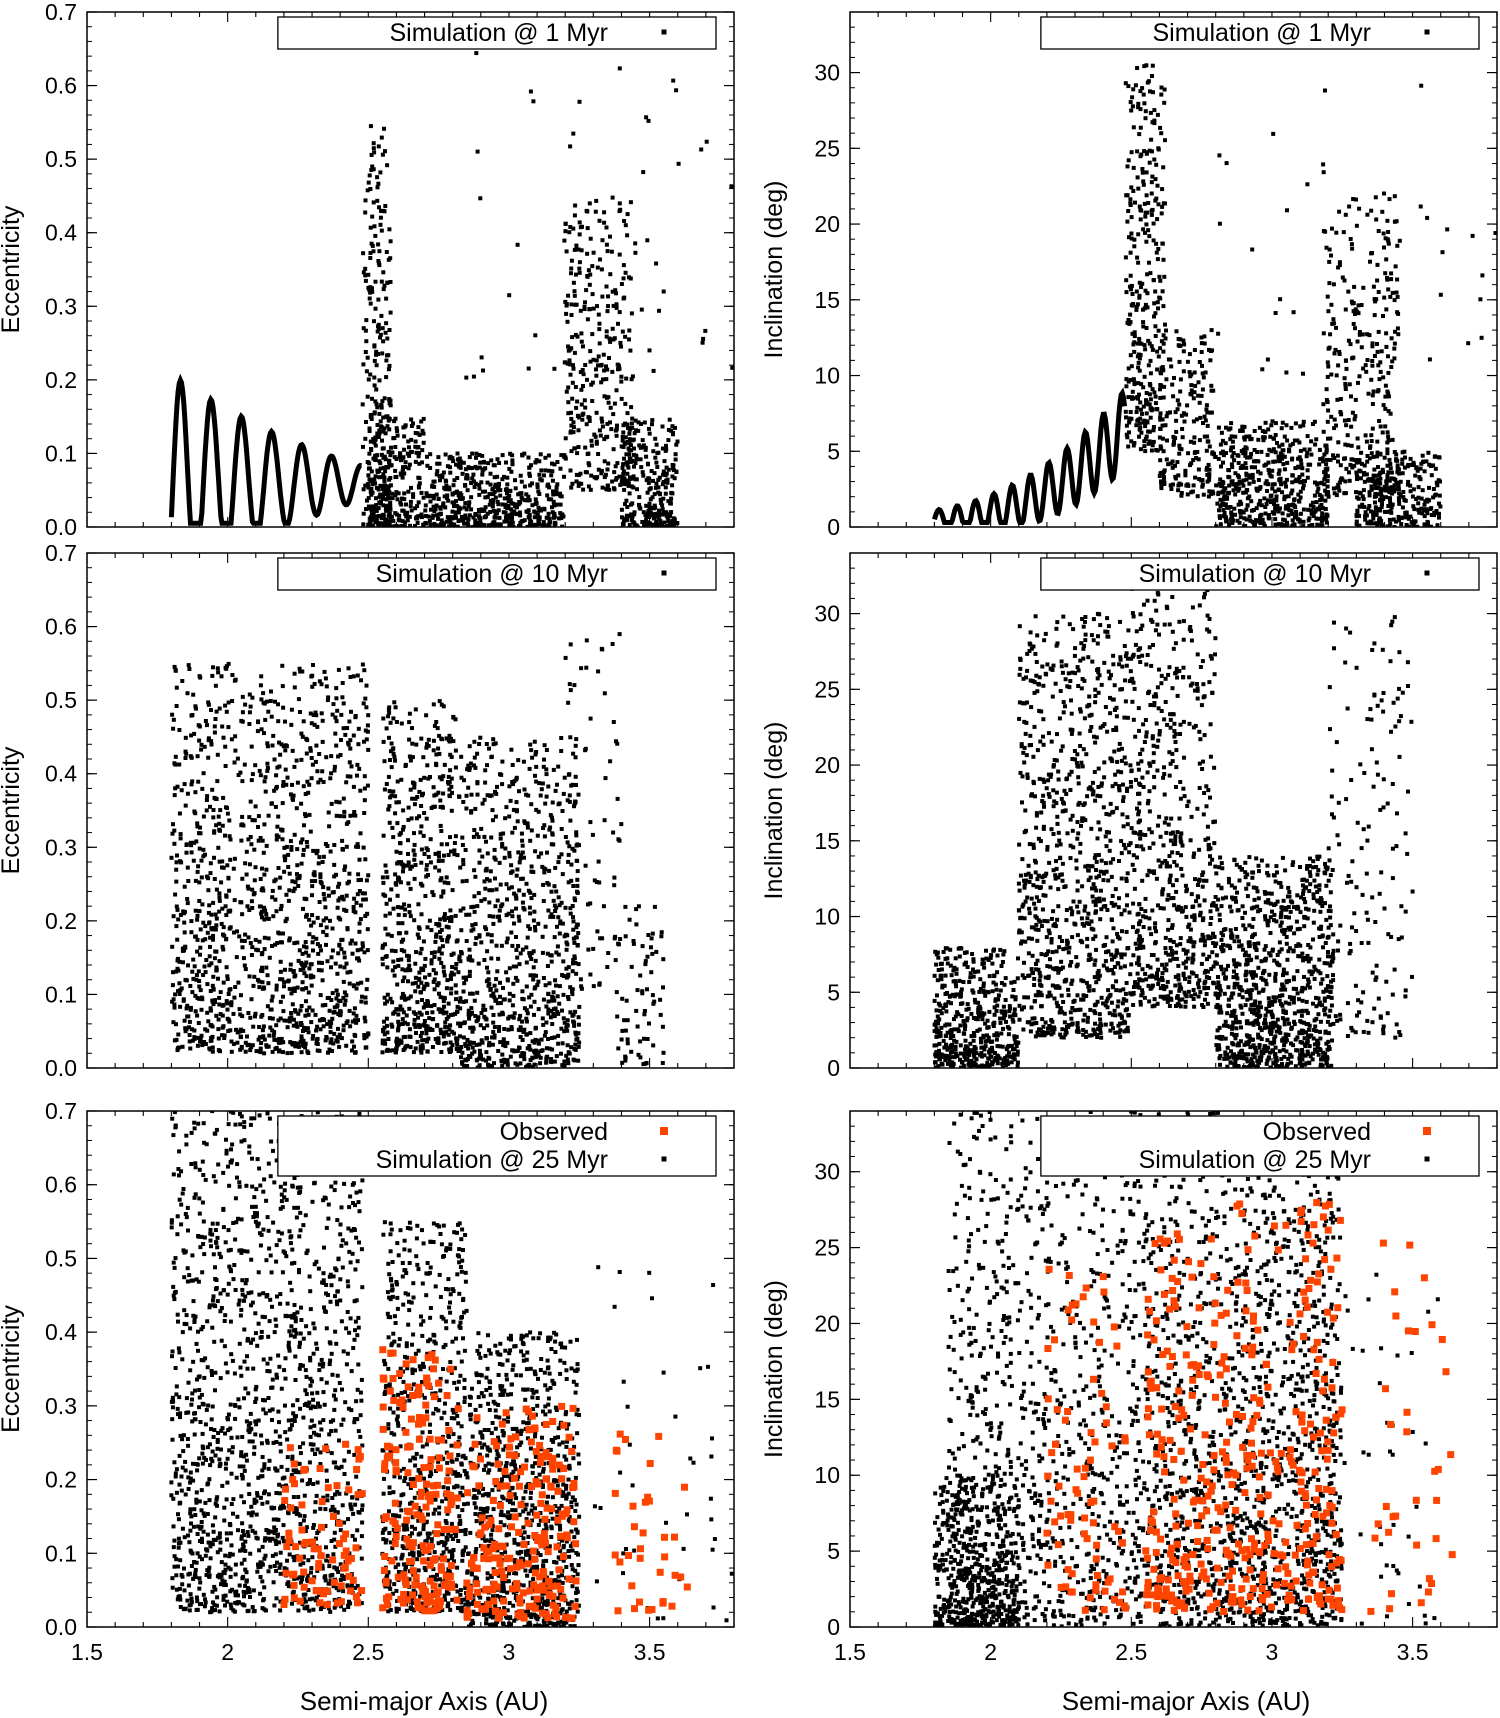  What do you see at coordinates (827, 376) in the screenshot?
I see `y-tick-label: 10` at bounding box center [827, 376].